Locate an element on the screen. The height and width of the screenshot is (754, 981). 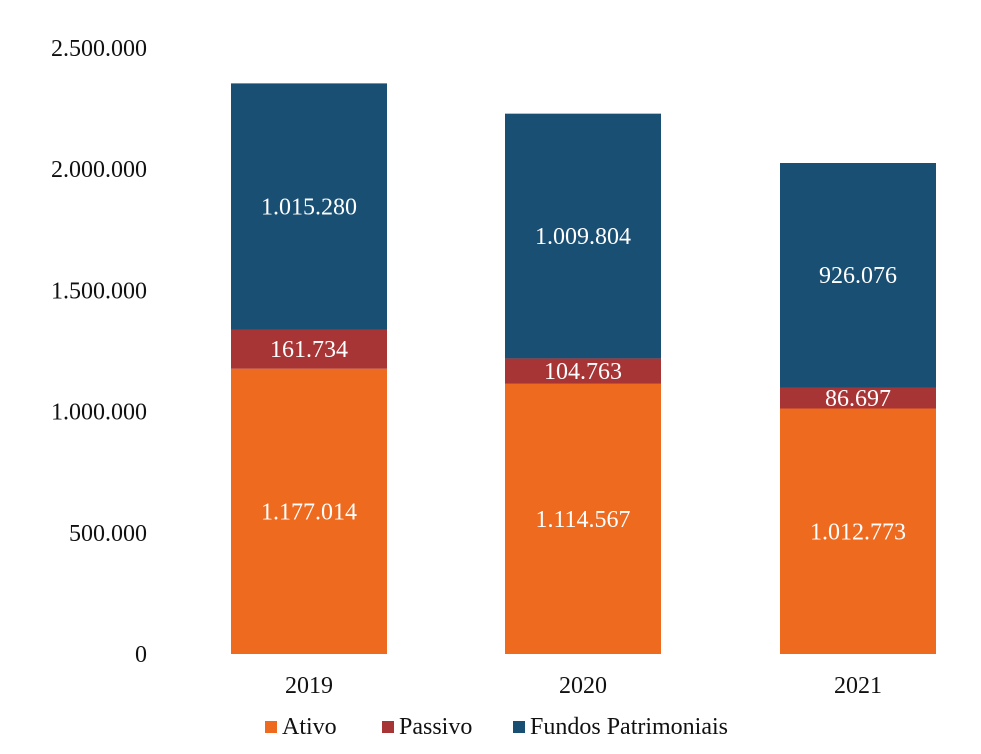
y-tick-label: 1.000.000 is located at coordinates (99, 413).